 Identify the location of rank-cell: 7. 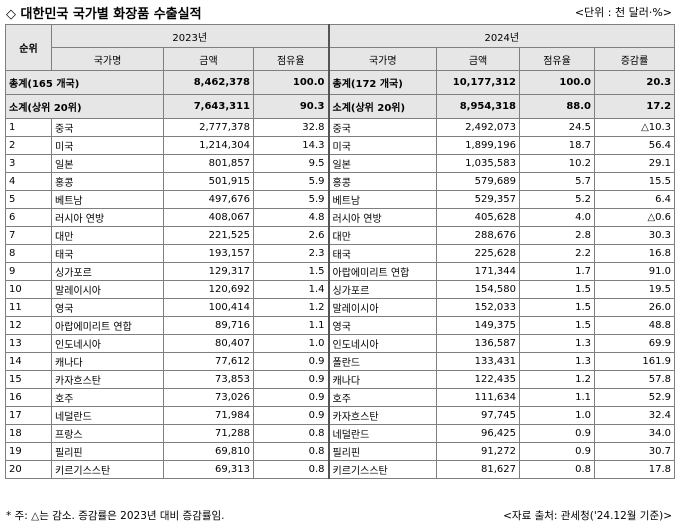
(28, 235).